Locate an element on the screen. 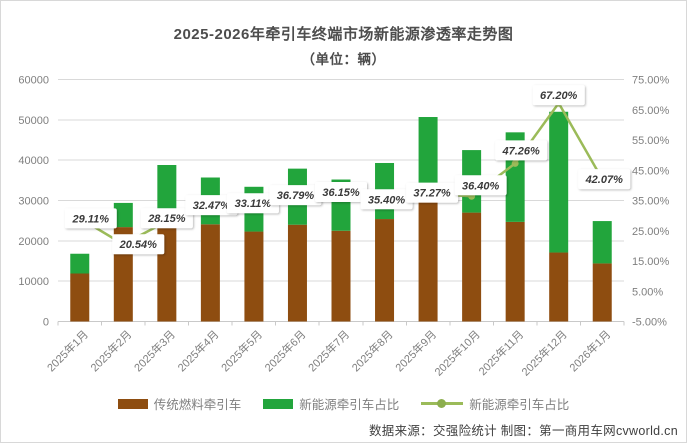 This screenshot has height=443, width=687. data-label: 67.20% is located at coordinates (559, 96).